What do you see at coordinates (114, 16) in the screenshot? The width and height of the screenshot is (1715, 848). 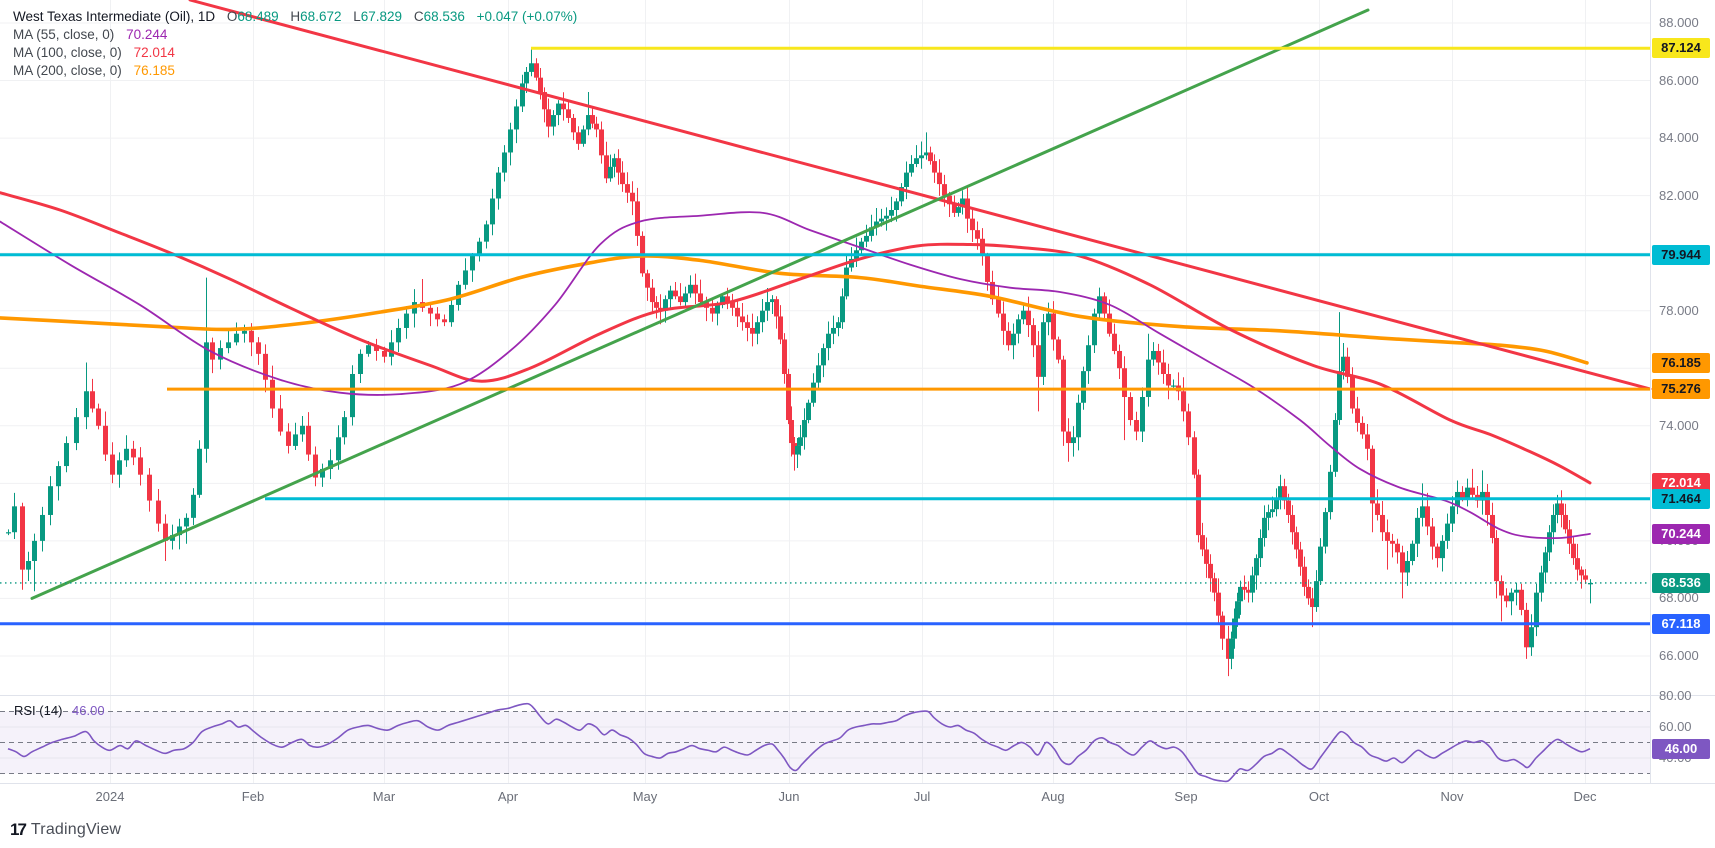 I see `symbol-title: West Texas Intermediate (Oil), 1D` at bounding box center [114, 16].